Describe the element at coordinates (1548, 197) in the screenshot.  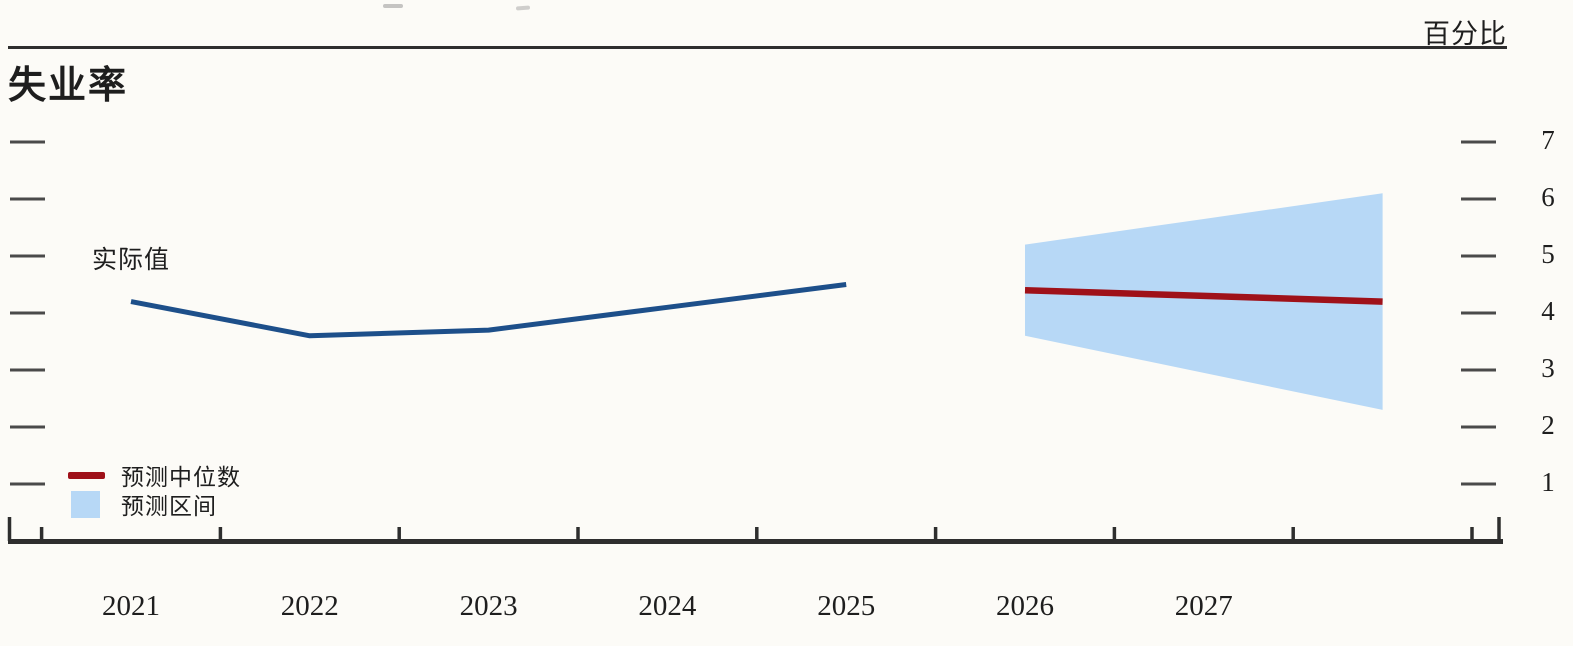
I see `y-axis-tick-label: 6` at that location.